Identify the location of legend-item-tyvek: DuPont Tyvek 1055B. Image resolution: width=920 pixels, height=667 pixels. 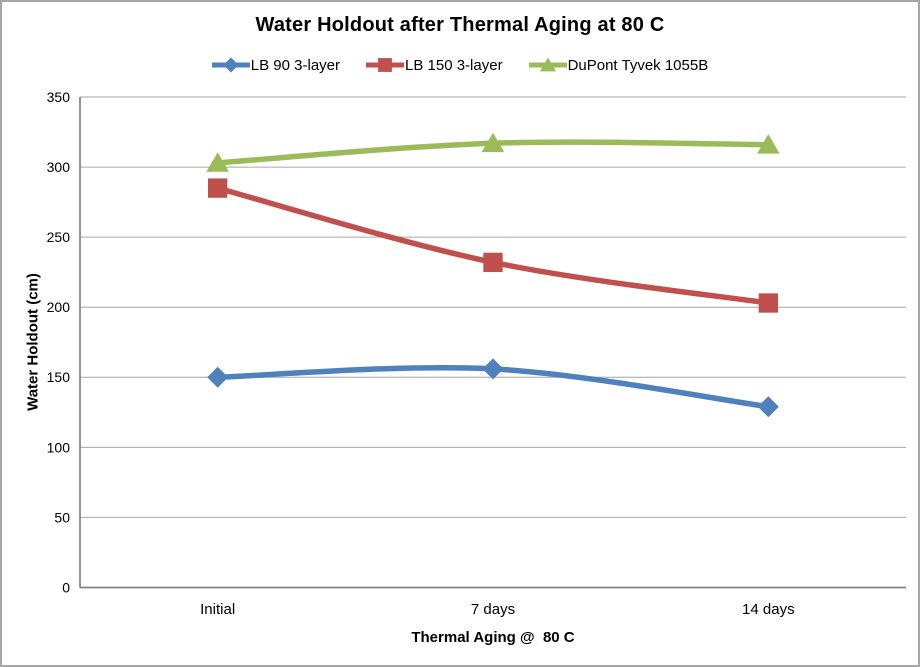
(618, 65).